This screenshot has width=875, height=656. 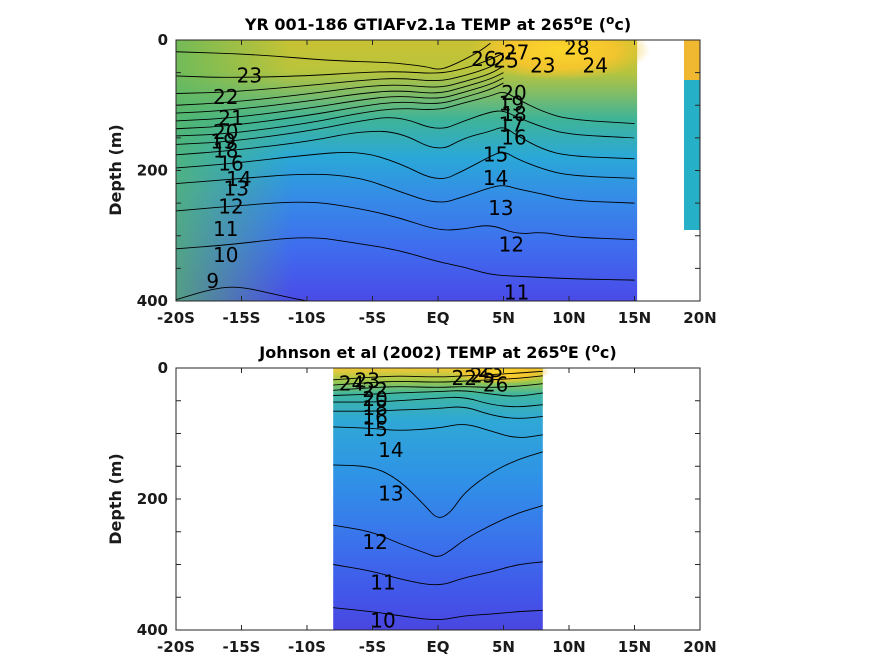 I want to click on bottom-contour-label-8: 13, so click(x=390, y=493).